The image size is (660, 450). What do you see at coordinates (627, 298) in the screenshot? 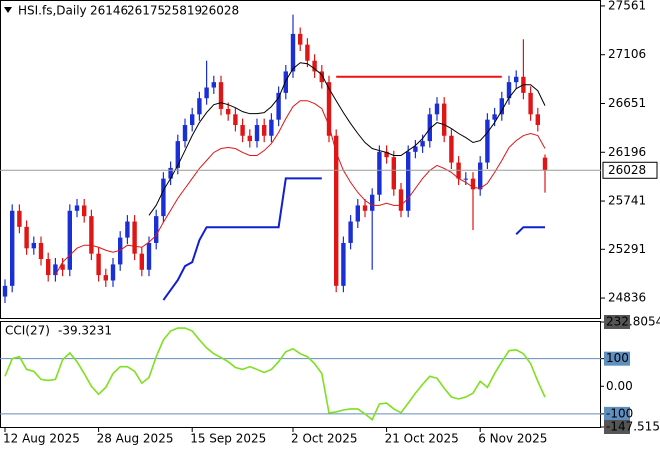
I see `y-tick-label: 24836` at bounding box center [627, 298].